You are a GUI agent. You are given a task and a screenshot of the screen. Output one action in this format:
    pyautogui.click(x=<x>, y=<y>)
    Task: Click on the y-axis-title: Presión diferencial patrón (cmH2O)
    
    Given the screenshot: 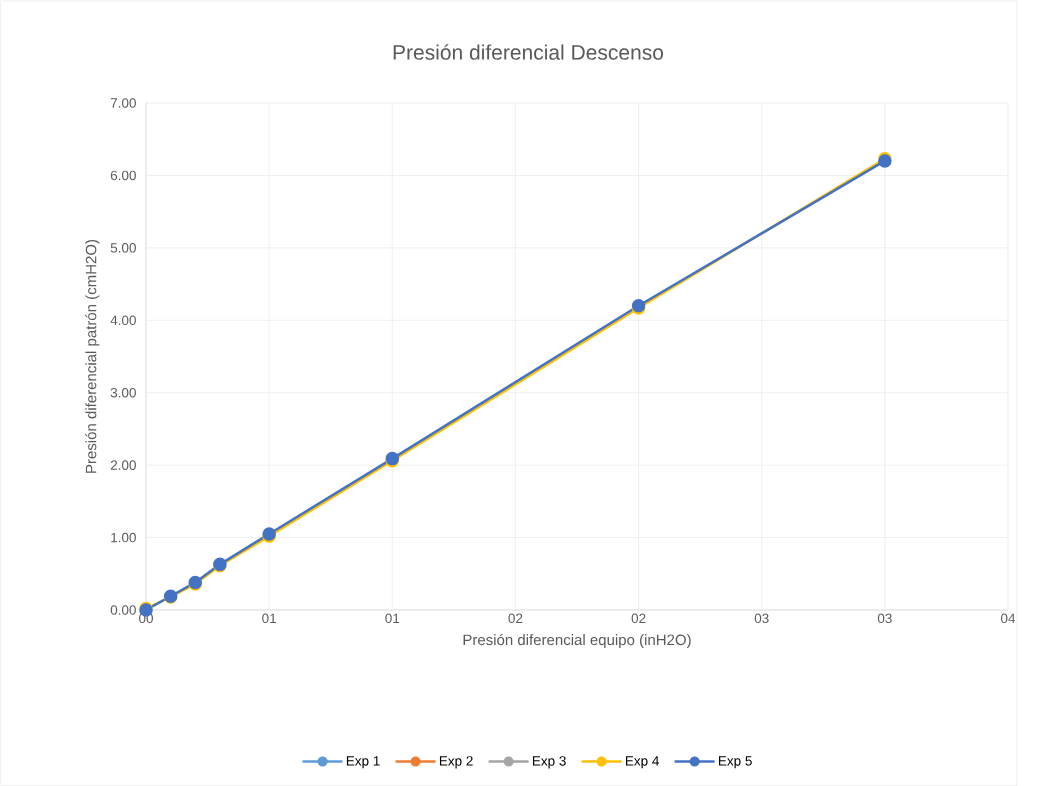 What is the action you would take?
    pyautogui.click(x=92, y=356)
    